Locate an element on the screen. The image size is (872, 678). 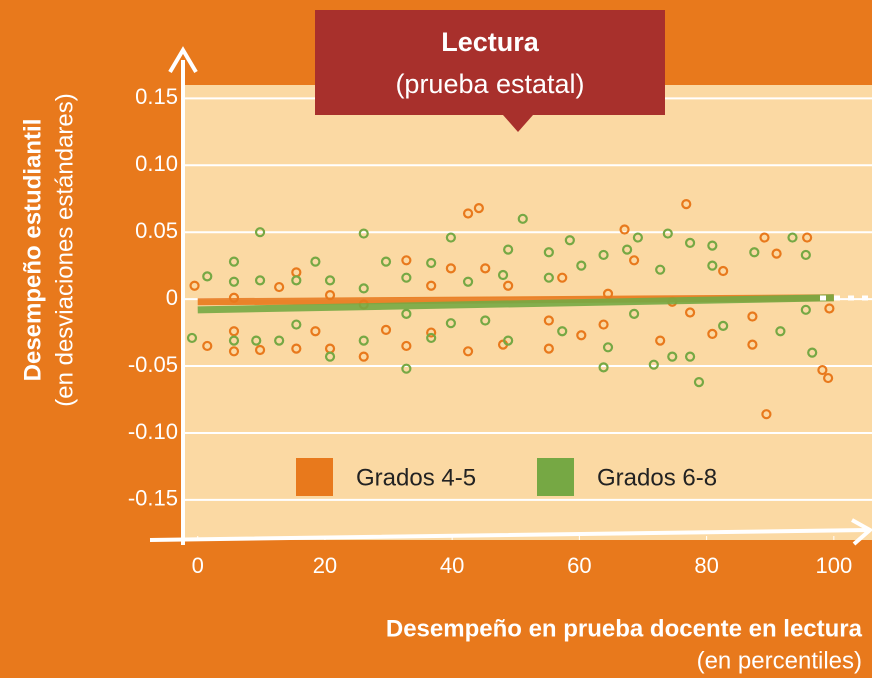
x-tick-label: 20 is located at coordinates (325, 565).